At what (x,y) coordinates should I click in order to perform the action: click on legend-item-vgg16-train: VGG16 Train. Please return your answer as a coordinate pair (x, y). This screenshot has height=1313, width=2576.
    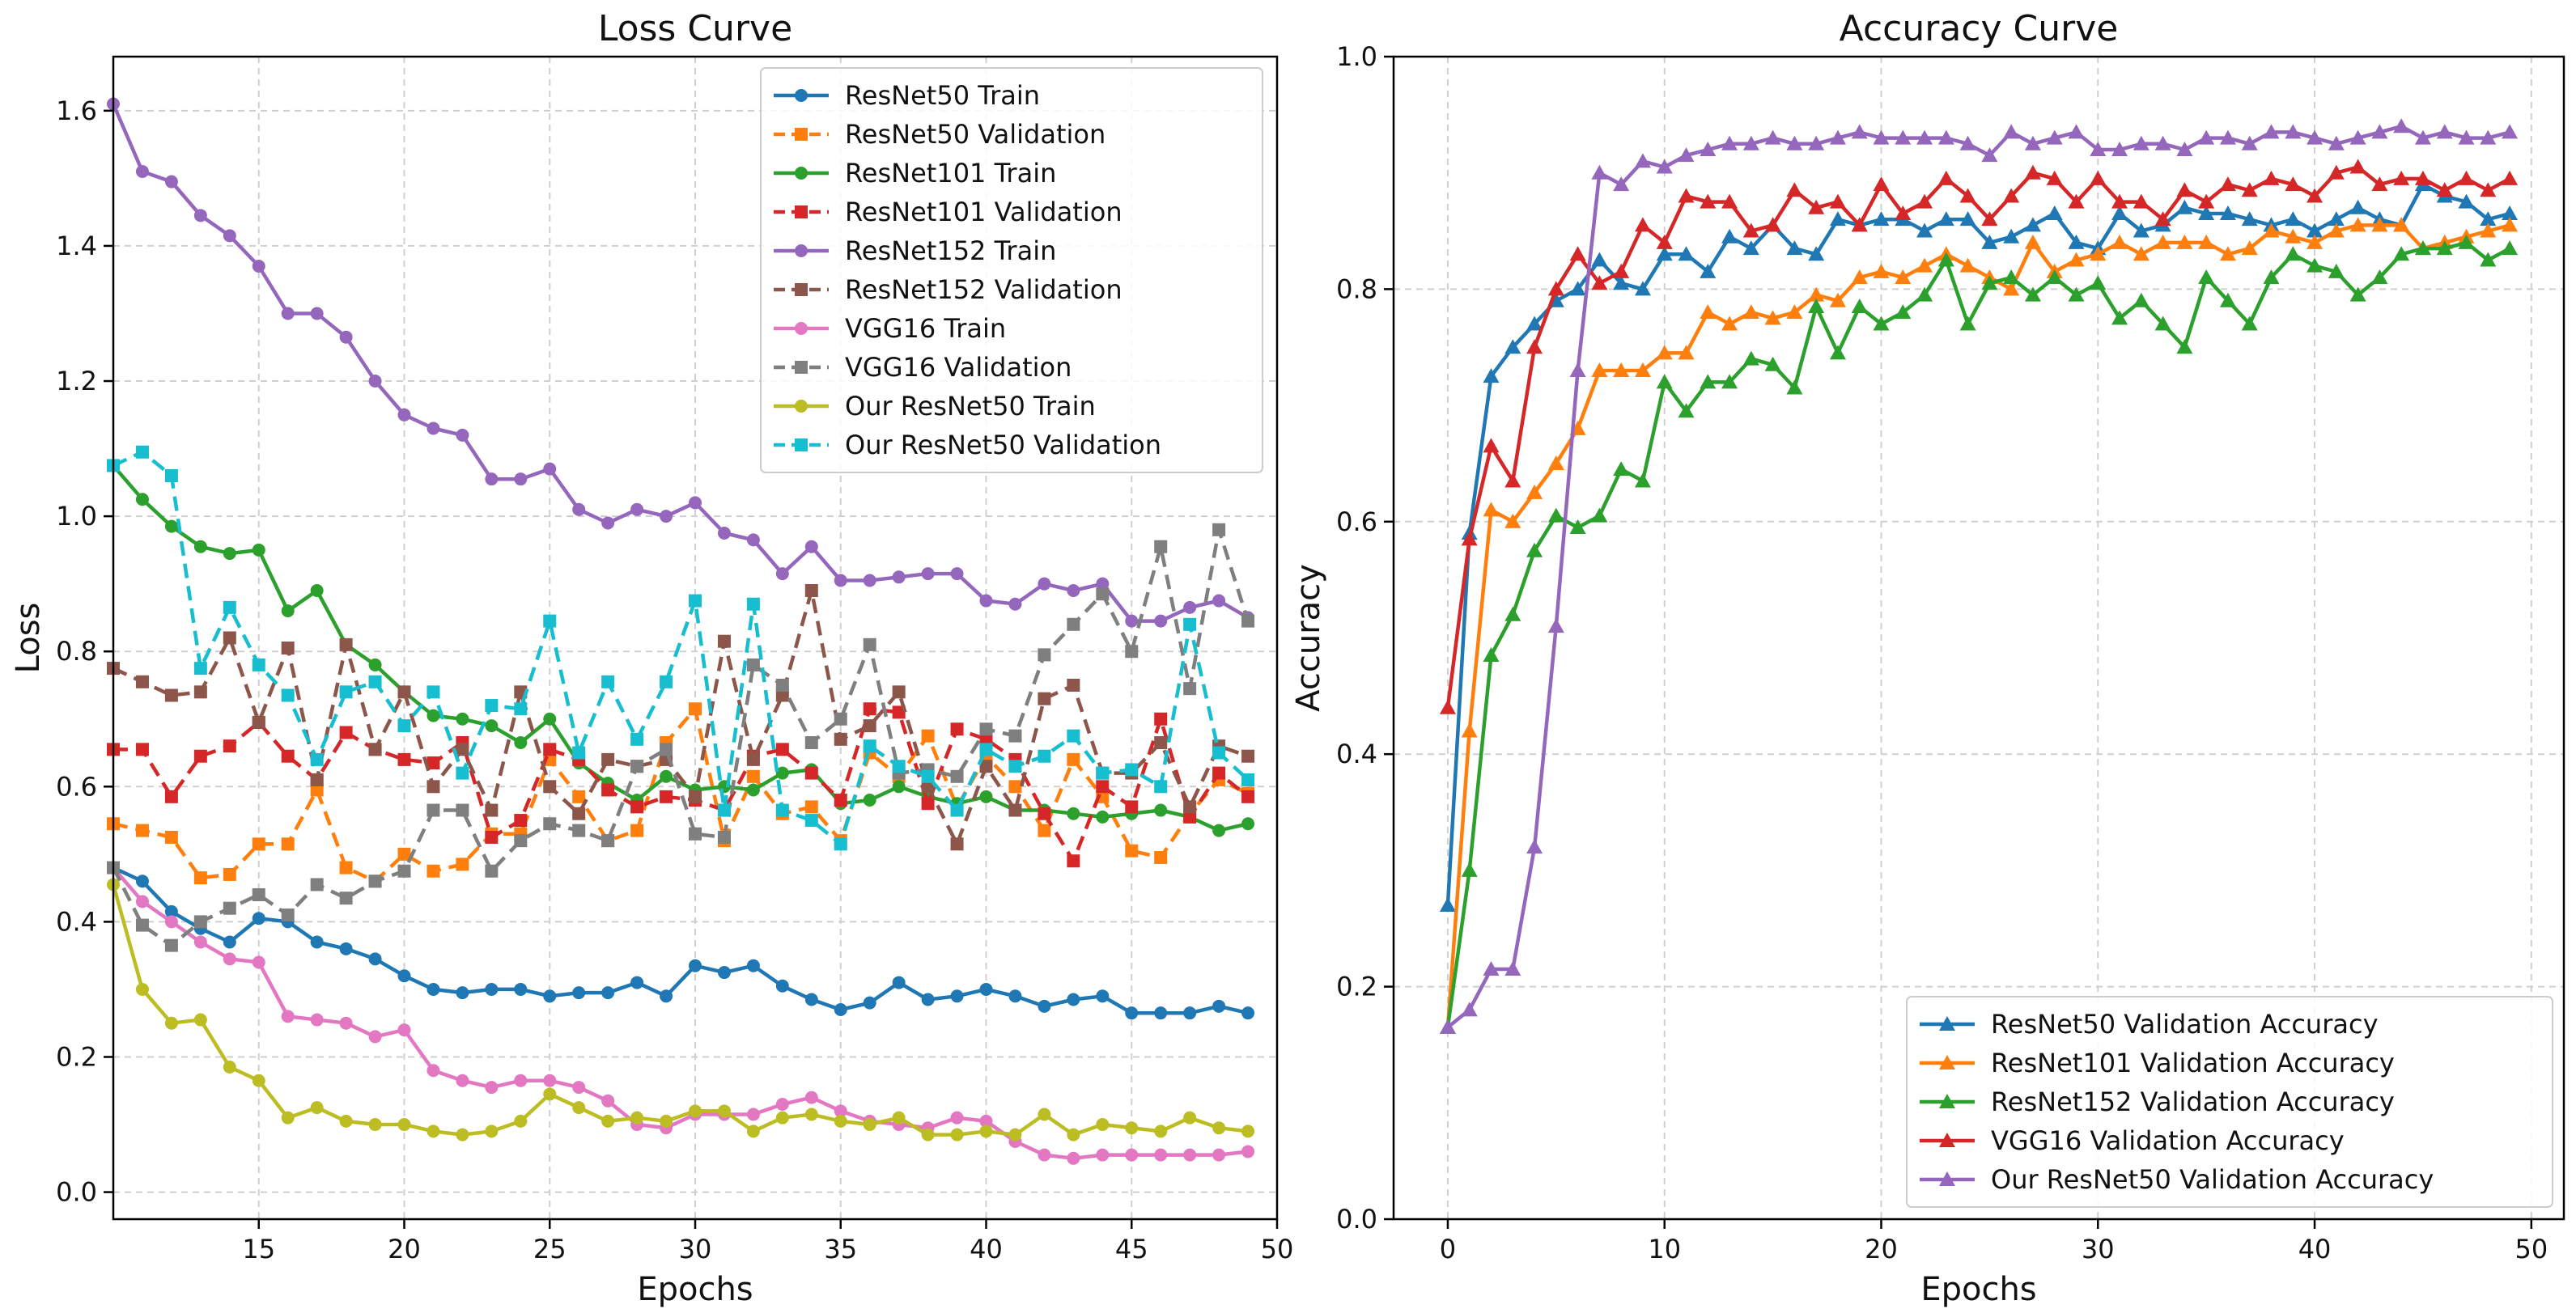
    Looking at the image, I should click on (890, 329).